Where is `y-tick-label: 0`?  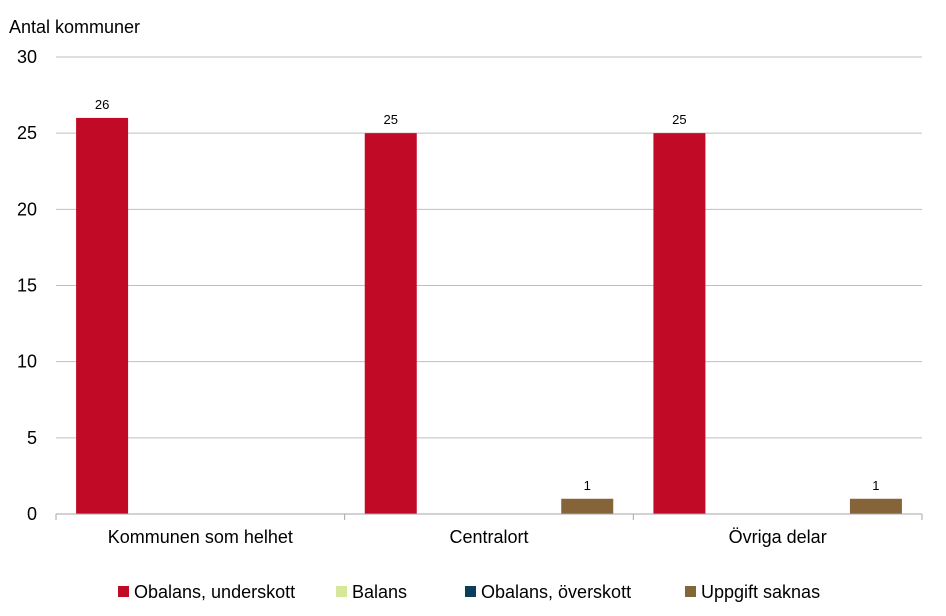 y-tick-label: 0 is located at coordinates (32, 514).